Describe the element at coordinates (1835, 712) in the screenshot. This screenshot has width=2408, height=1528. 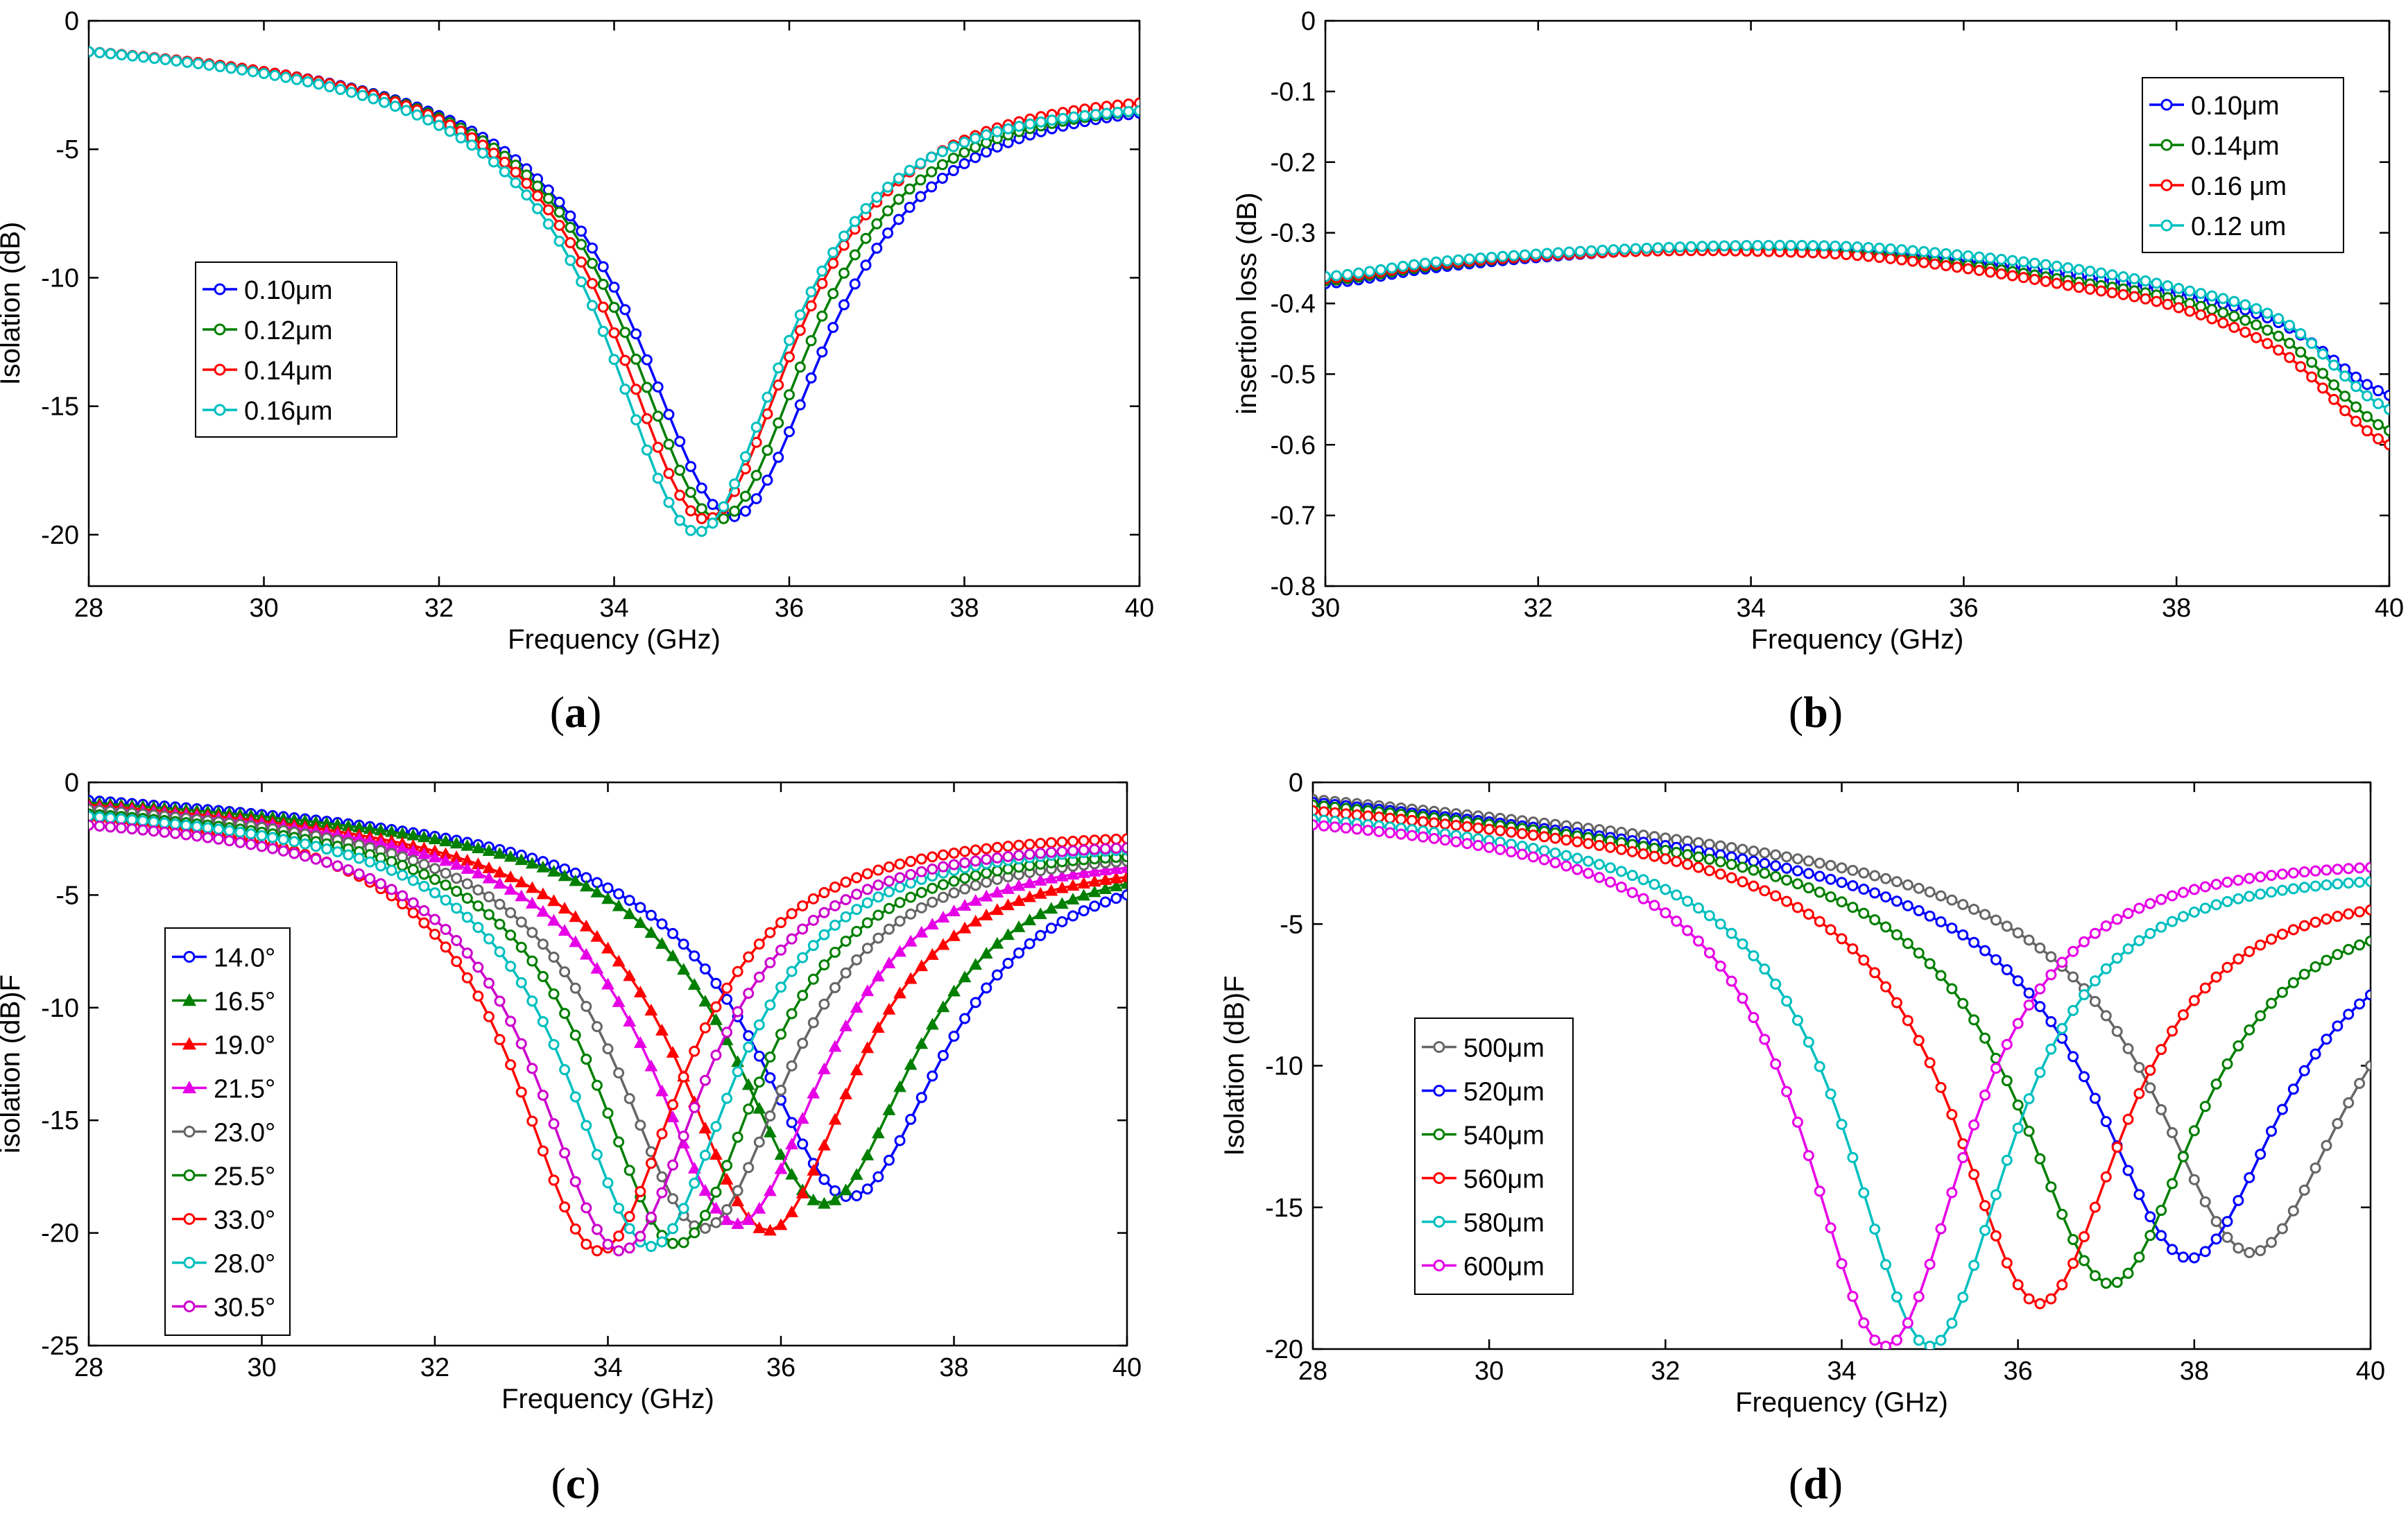
I see `panel-b-caption-part: )` at that location.